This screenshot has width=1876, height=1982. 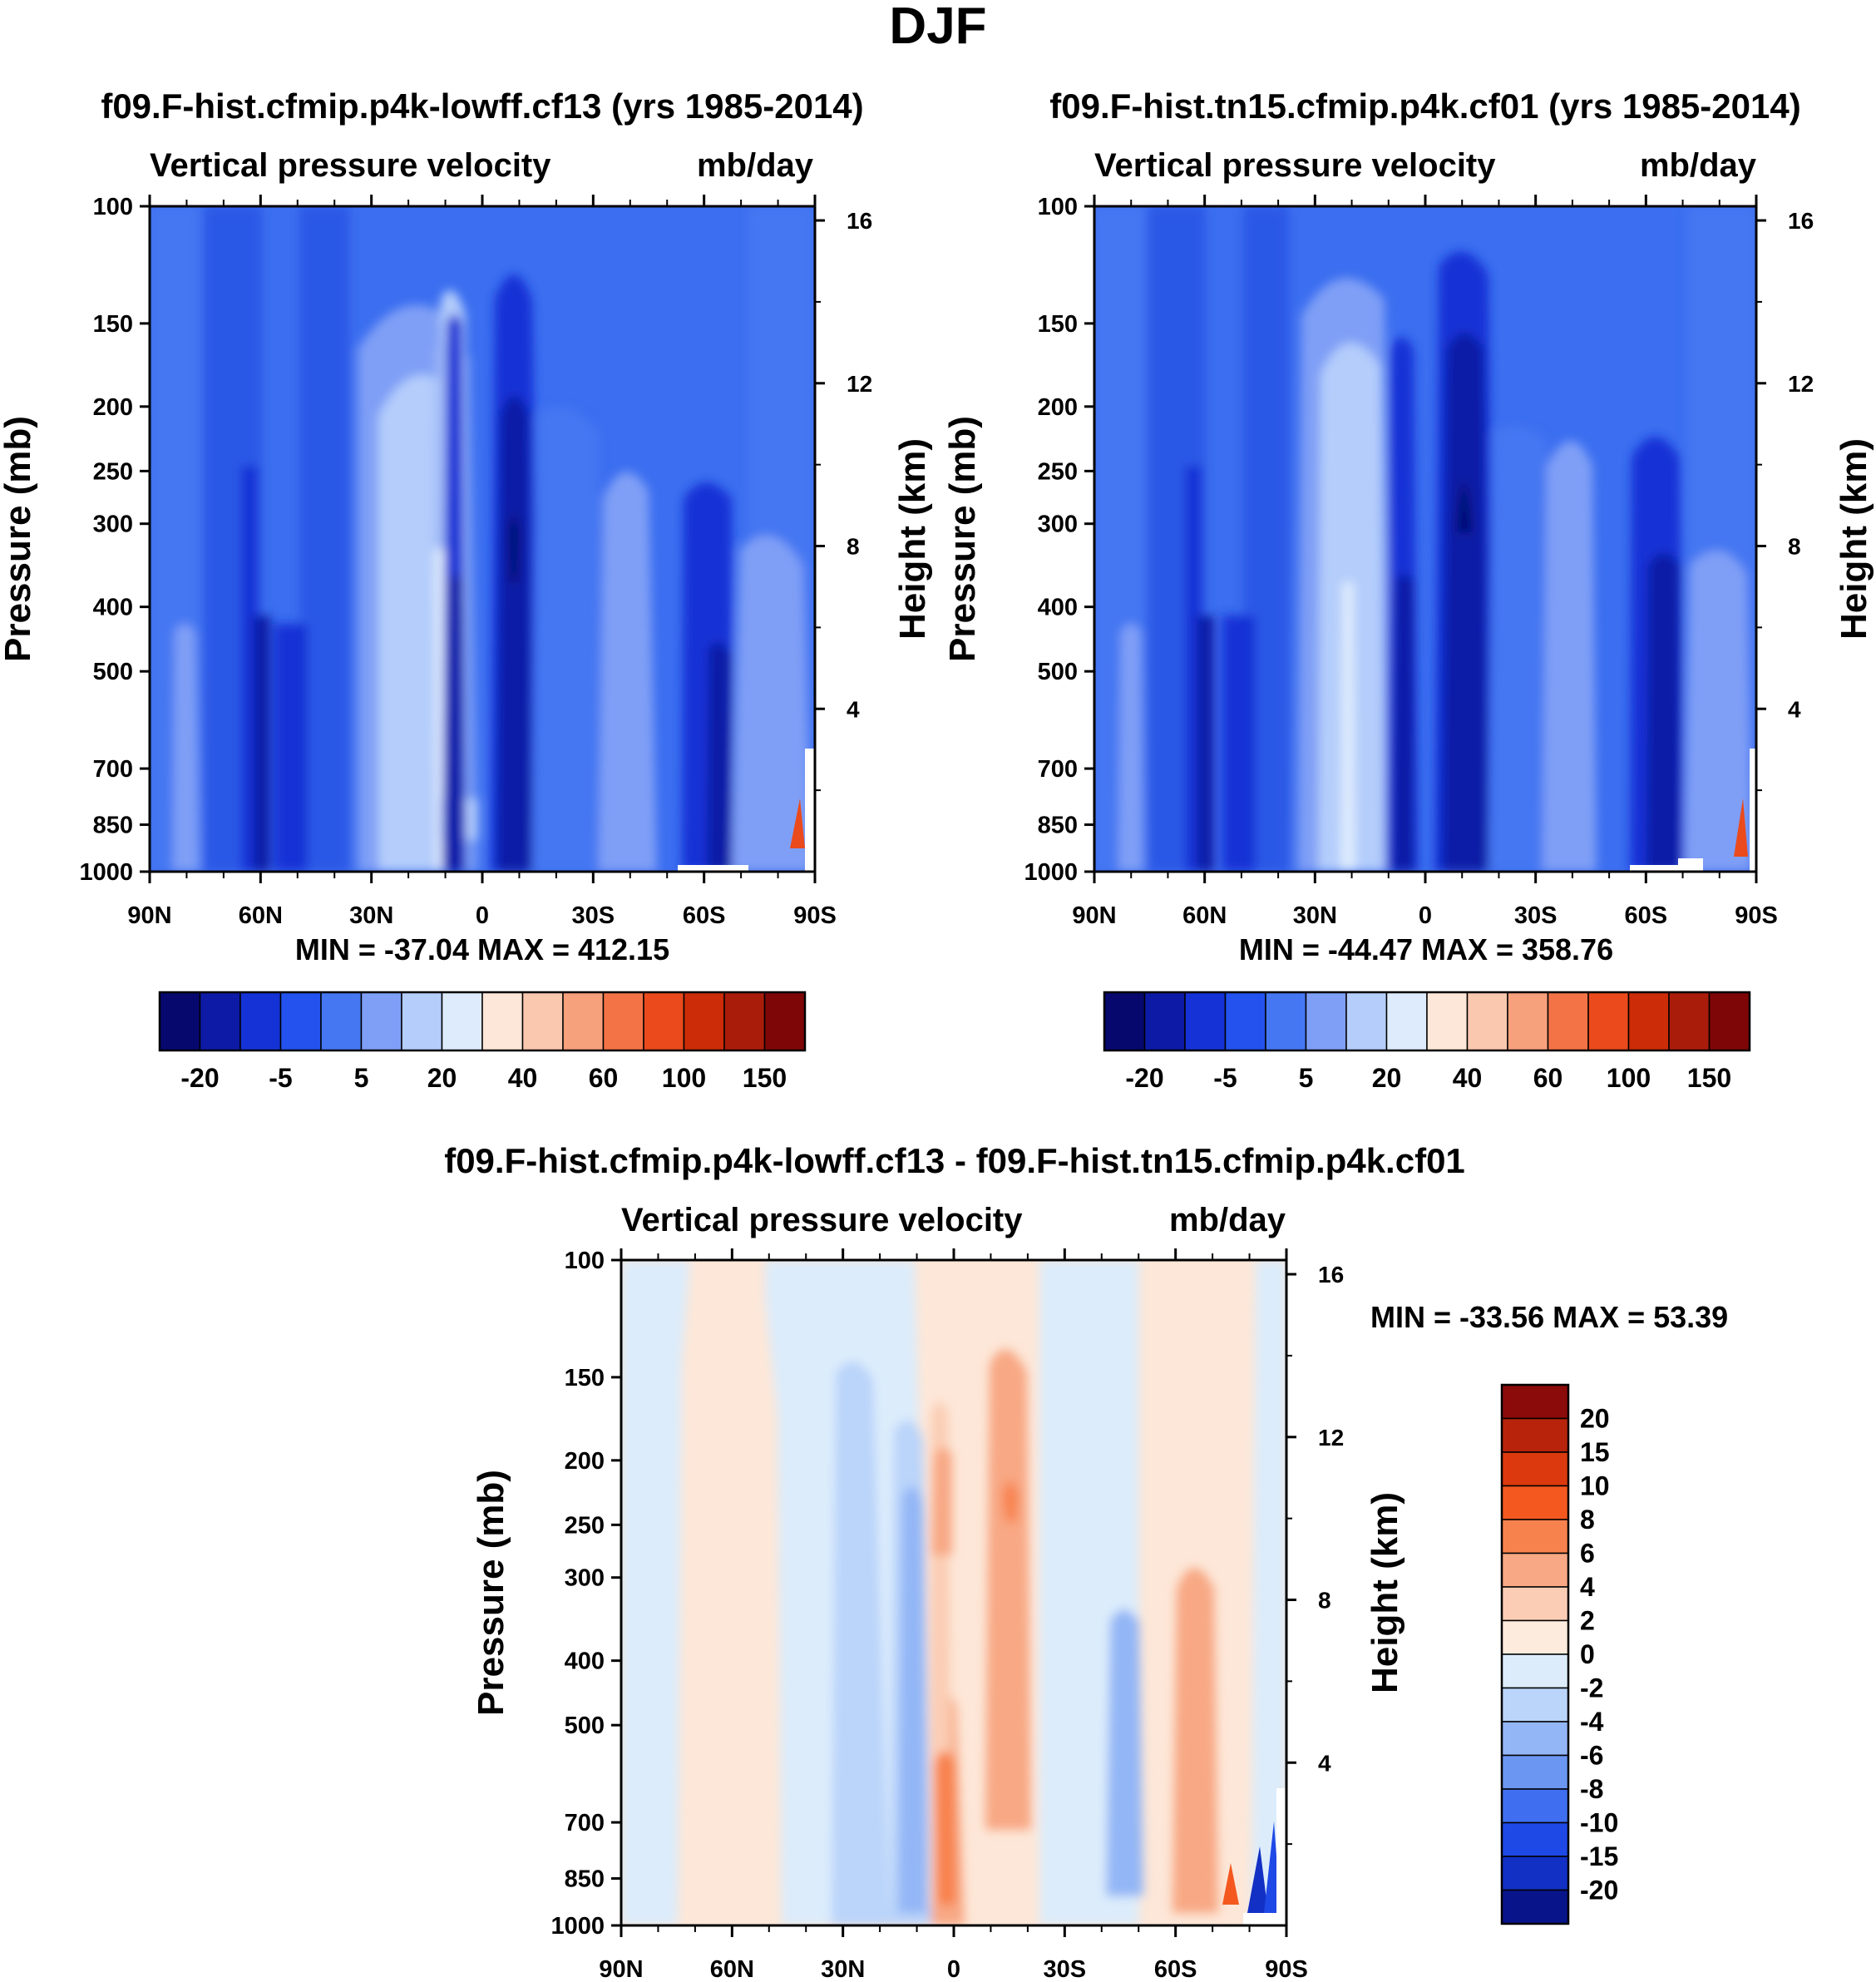 What do you see at coordinates (1227, 1220) in the screenshot?
I see `panel-3-subtitle-right: mb/day` at bounding box center [1227, 1220].